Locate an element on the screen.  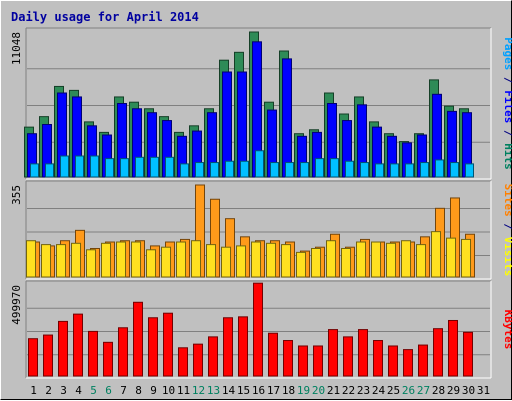
hits-ymax-label: 11048 is located at coordinates (16, 48).